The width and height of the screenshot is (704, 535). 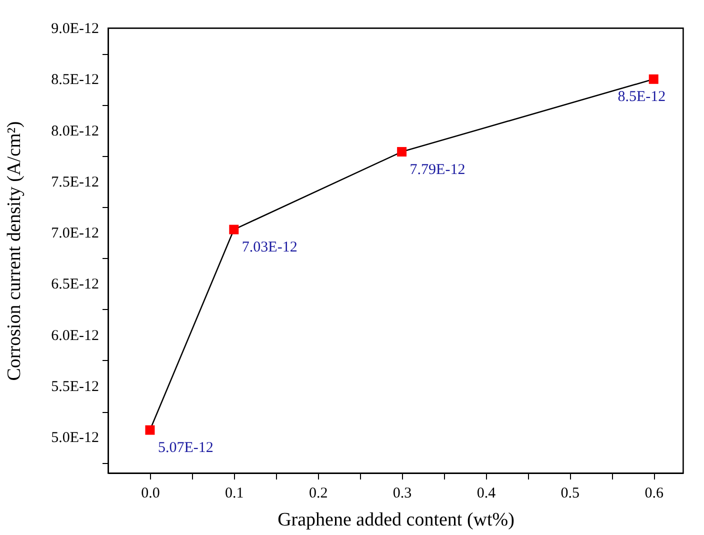 What do you see at coordinates (402, 494) in the screenshot?
I see `x-tick-label: 0.3` at bounding box center [402, 494].